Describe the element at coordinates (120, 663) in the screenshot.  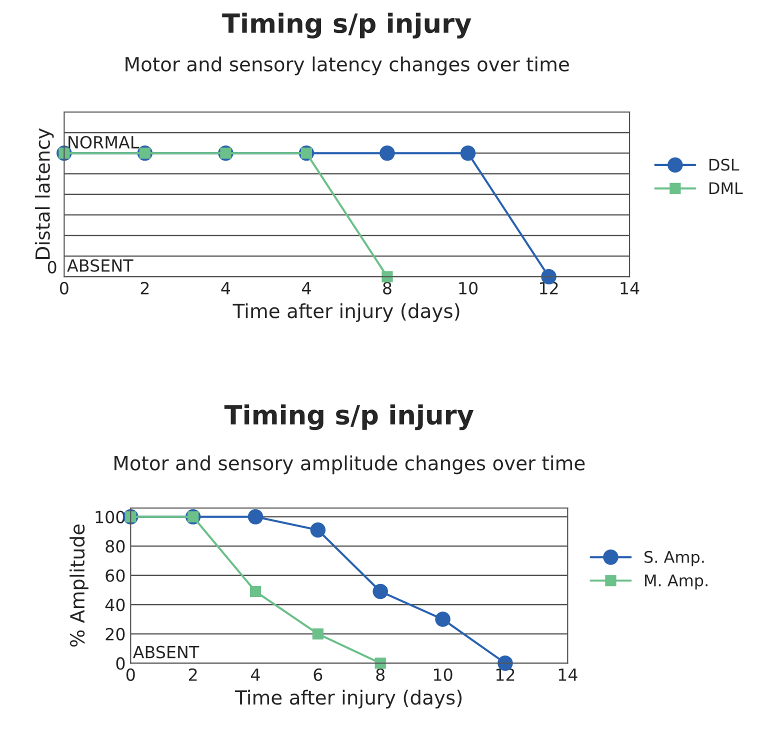
I see `y-tick-label: 0` at that location.